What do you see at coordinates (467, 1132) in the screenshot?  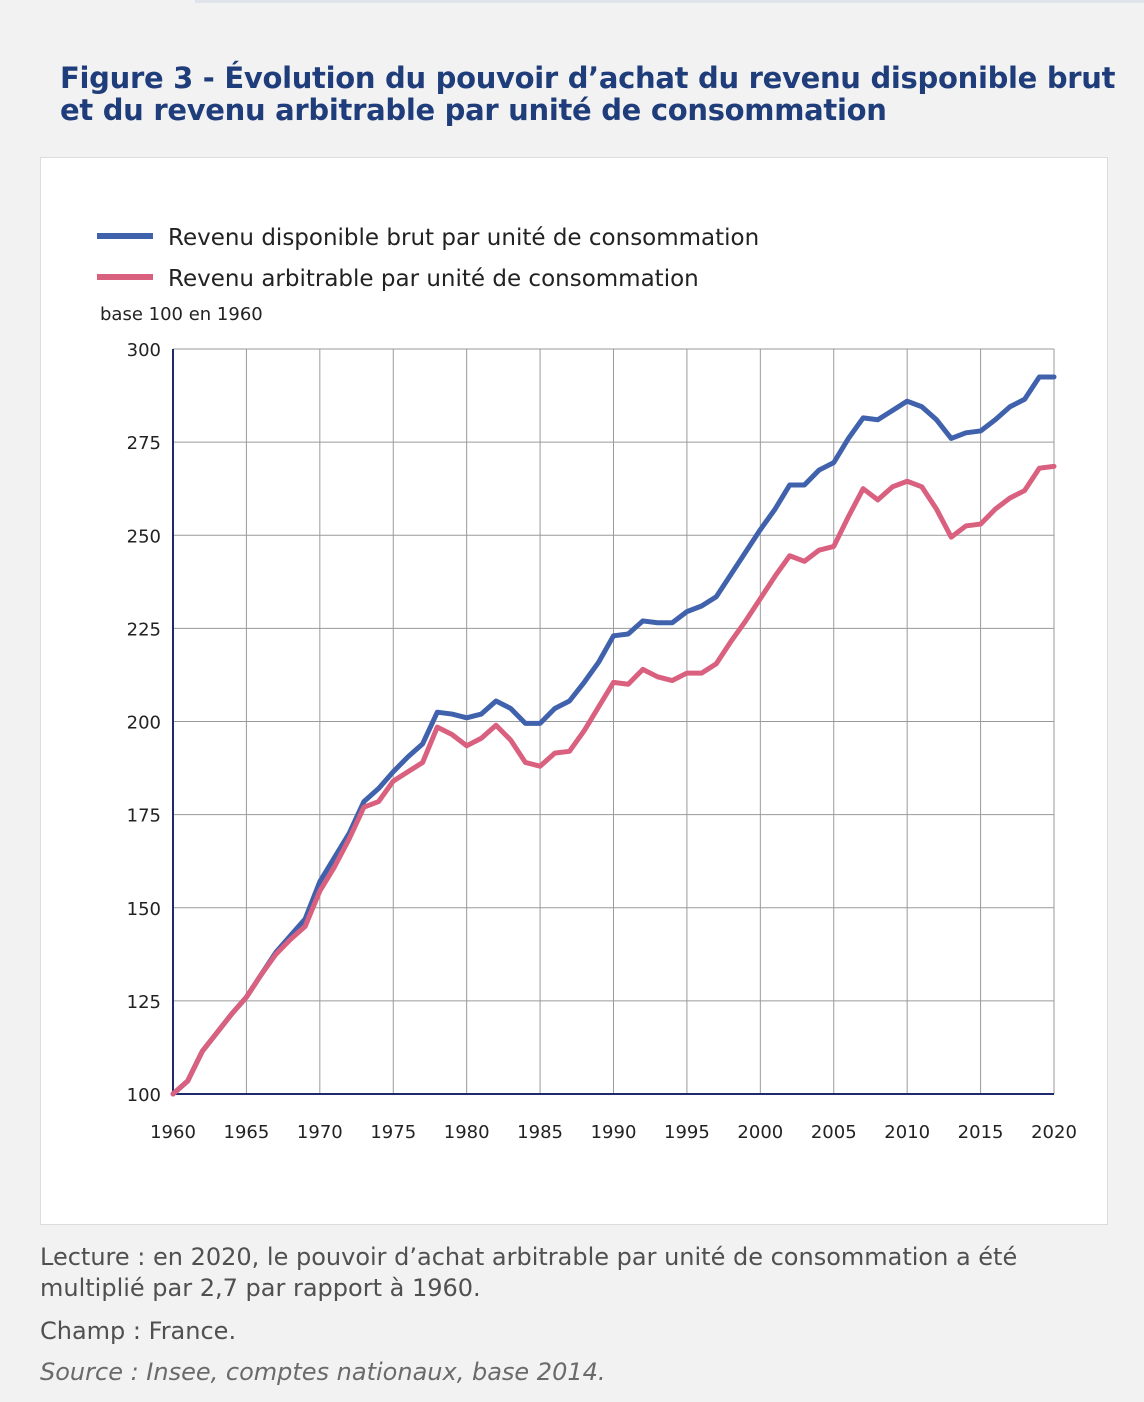 I see `x-tick-label-1980: 1980` at bounding box center [467, 1132].